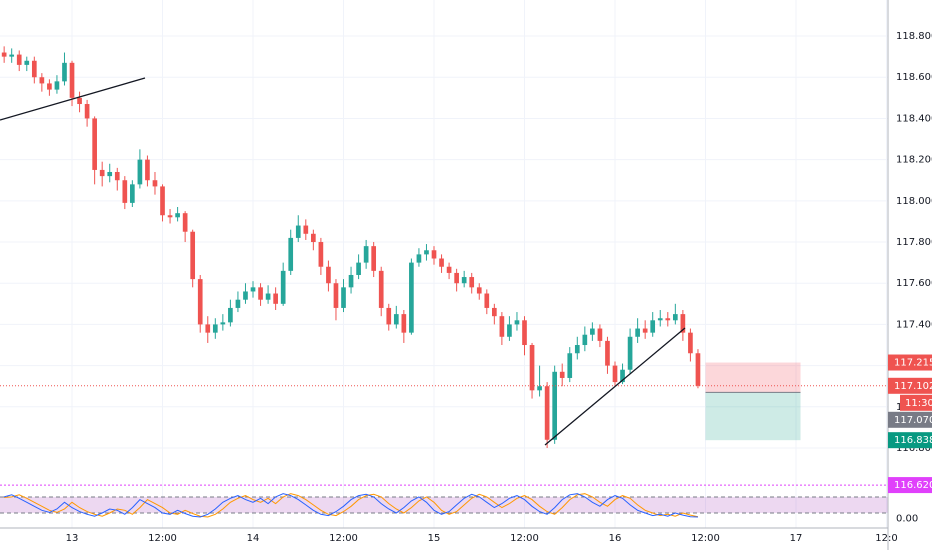 This screenshot has height=550, width=932. I want to click on x-tick-label: 16, so click(615, 538).